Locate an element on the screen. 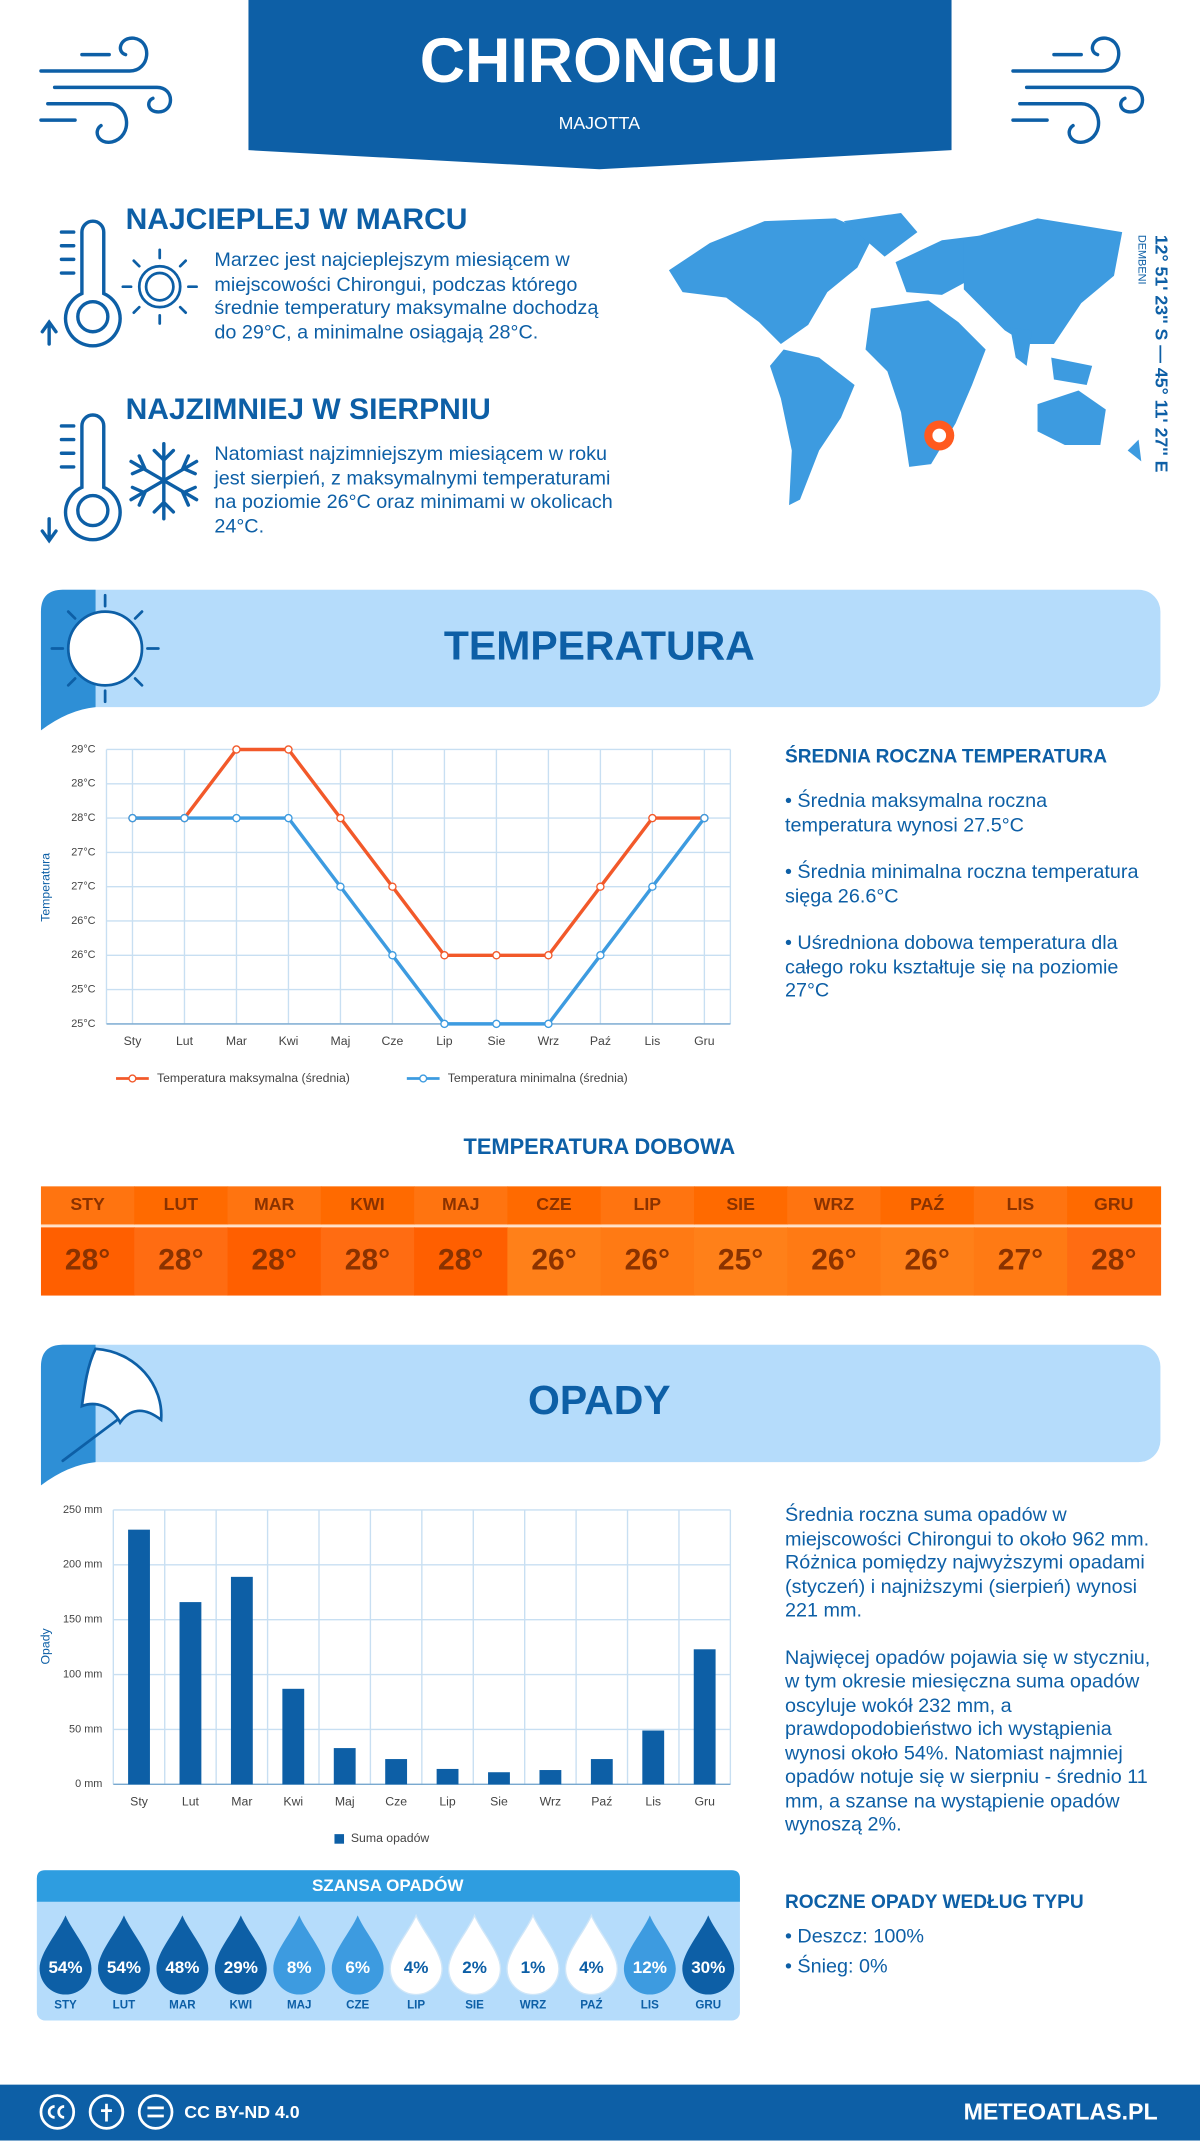 The height and width of the screenshot is (2141, 1200). temperature-value: 27° is located at coordinates (1020, 1259).